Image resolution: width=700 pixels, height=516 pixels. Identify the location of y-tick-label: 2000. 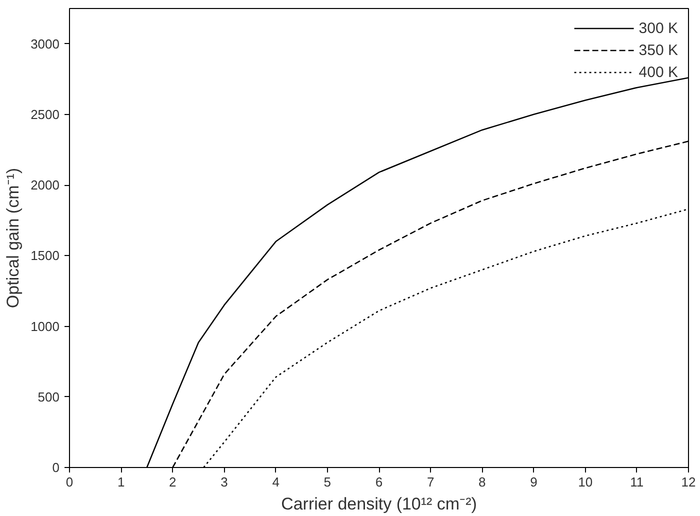
(45, 185).